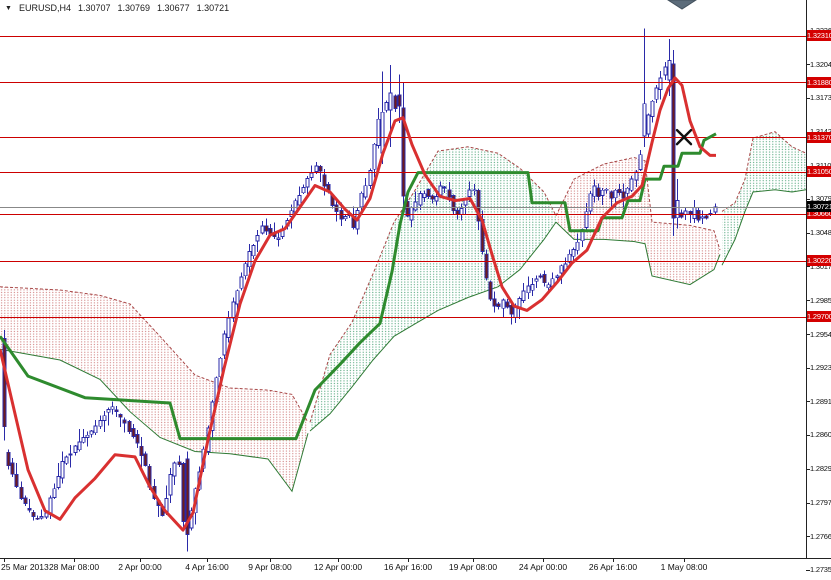 Image resolution: width=831 pixels, height=580 pixels. I want to click on price-tick-label: 1.27665, so click(820, 536).